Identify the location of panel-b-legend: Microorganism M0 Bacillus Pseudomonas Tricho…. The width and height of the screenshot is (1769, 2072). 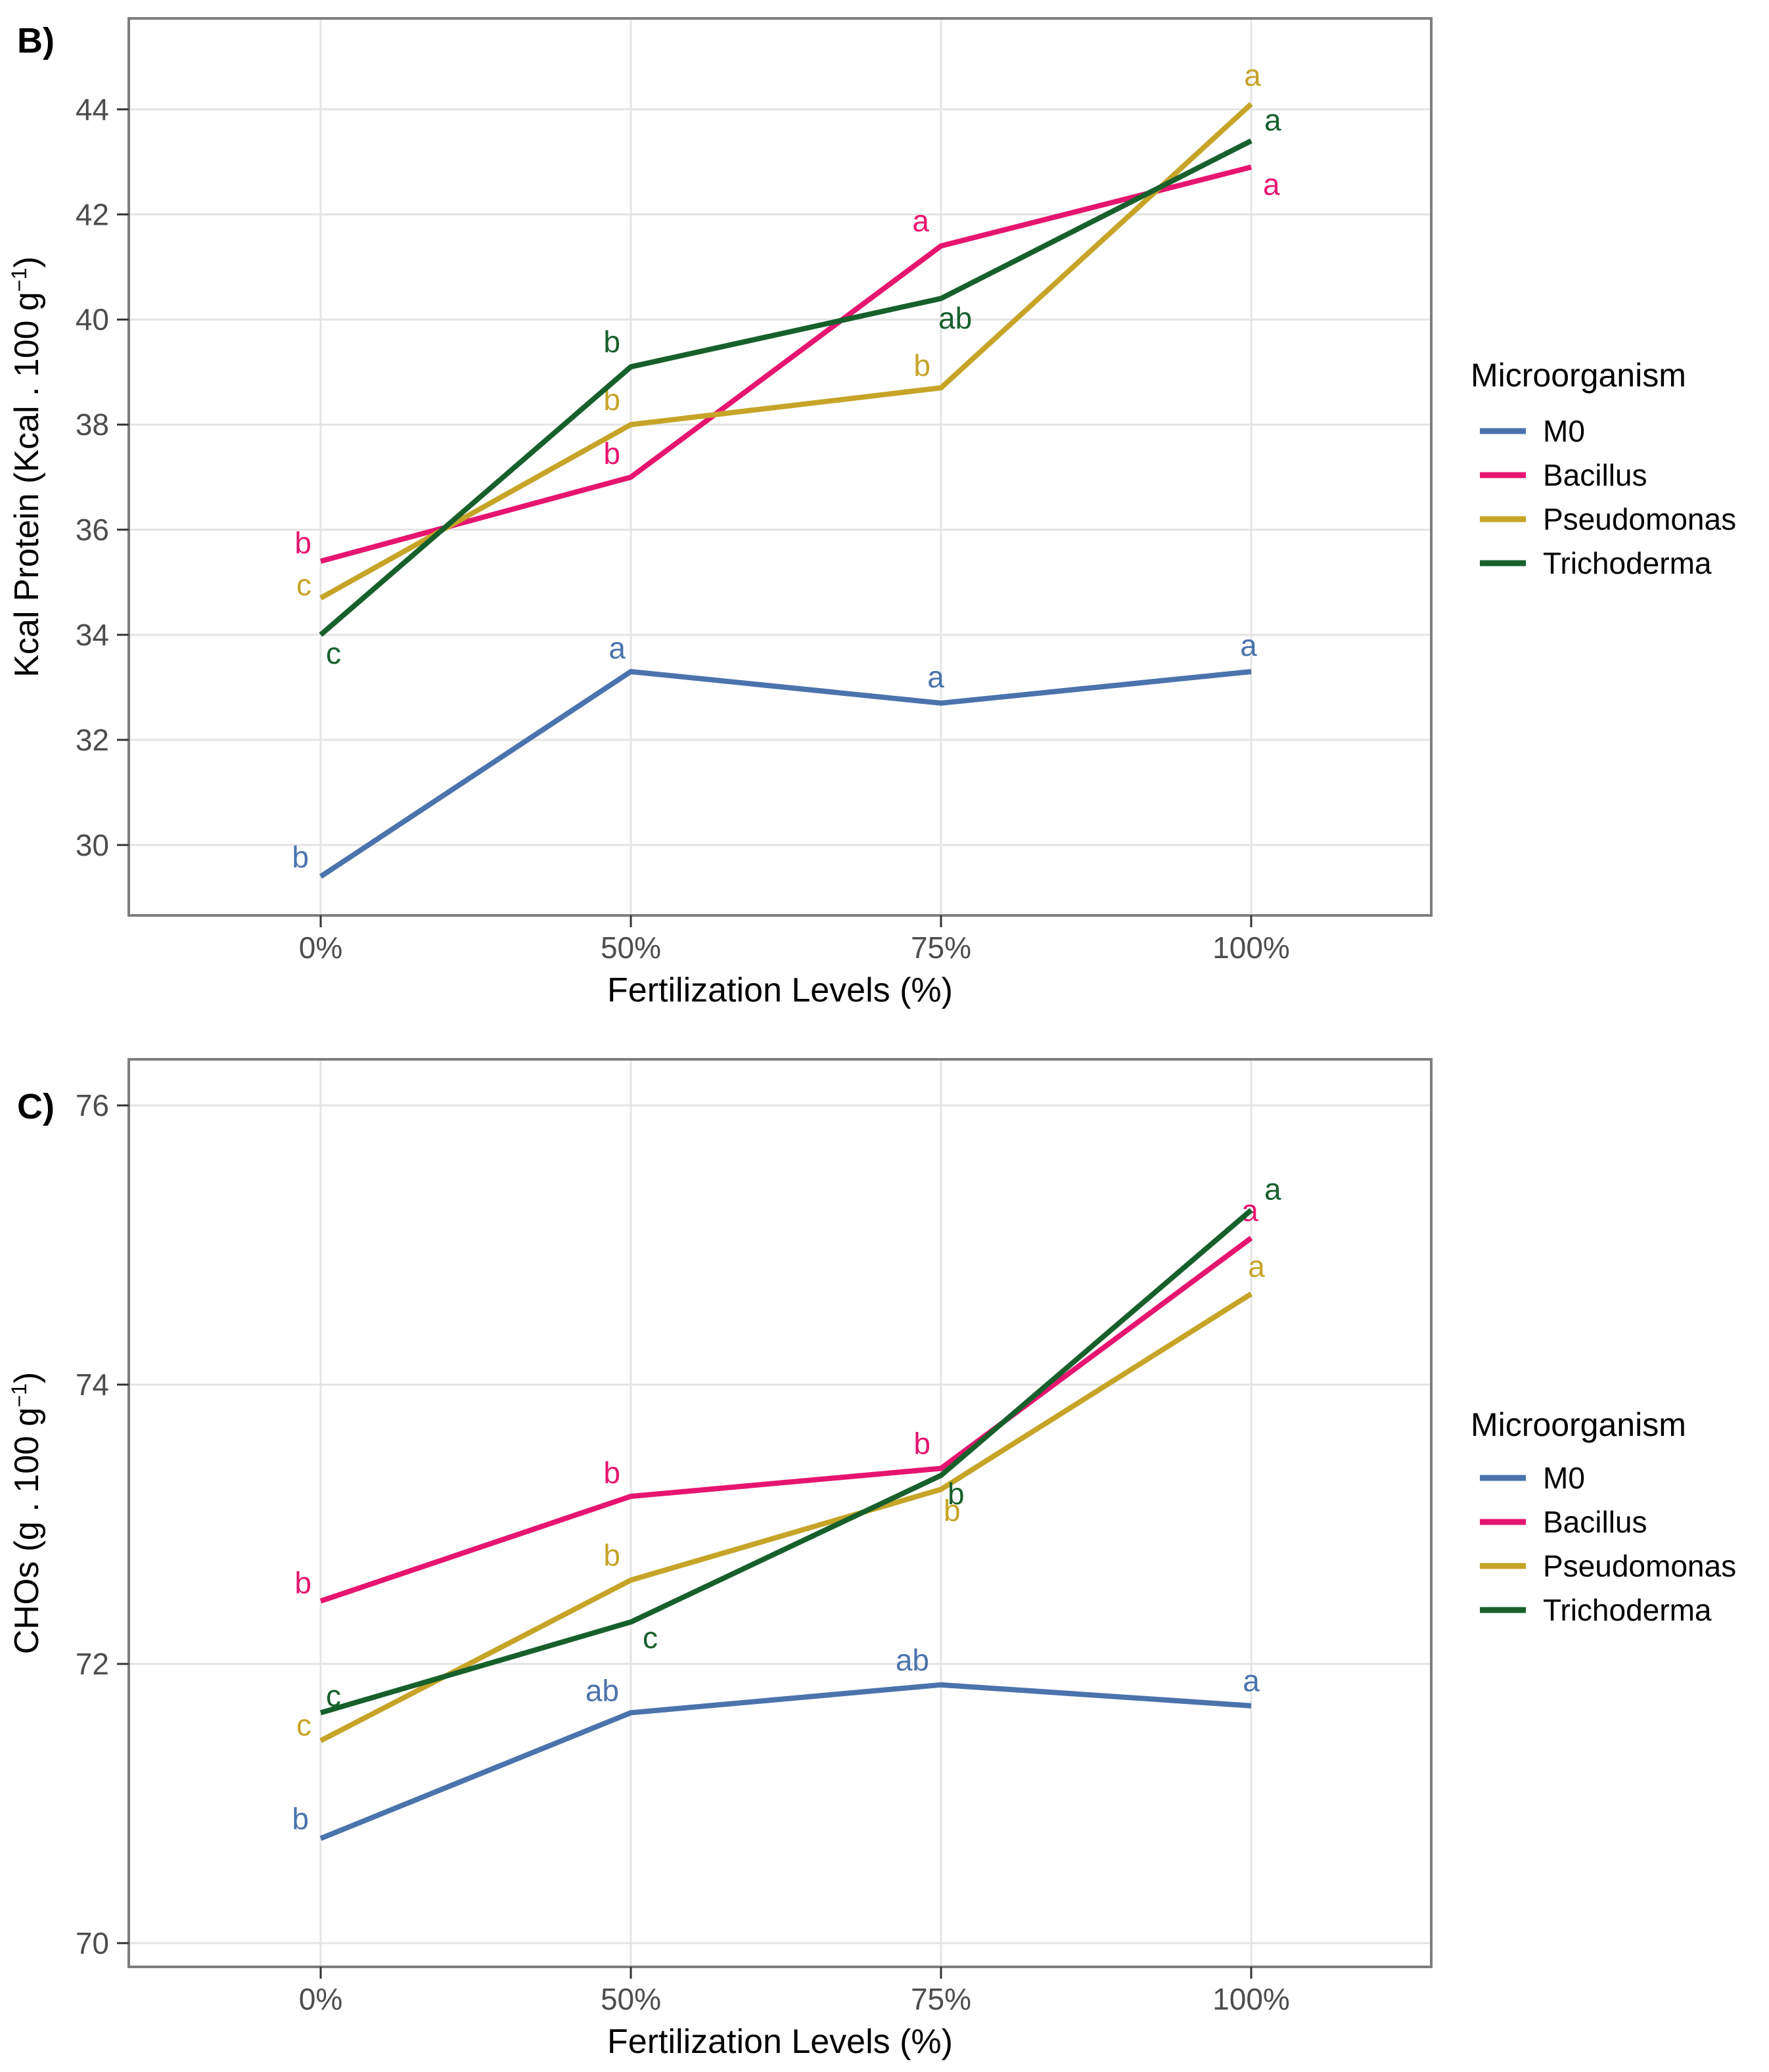
(1603, 468).